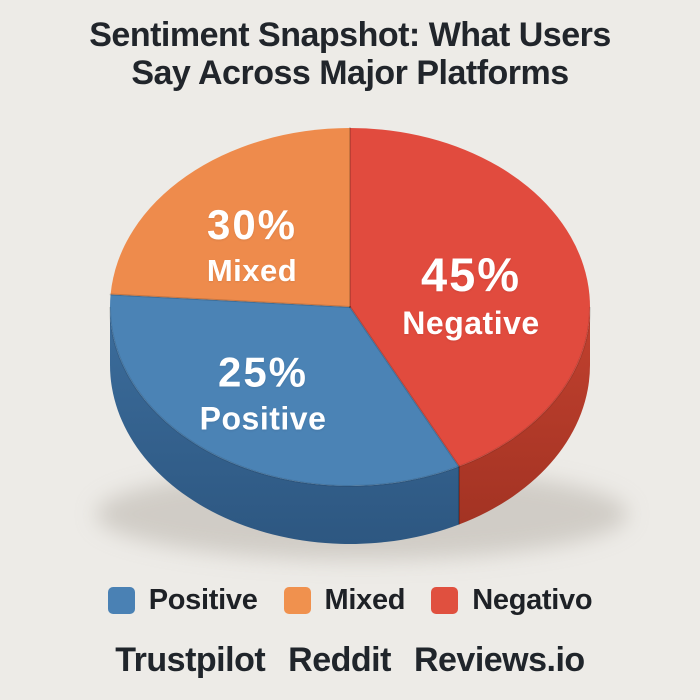 This screenshot has height=700, width=700. I want to click on legend-item-positive: Positive, so click(182, 600).